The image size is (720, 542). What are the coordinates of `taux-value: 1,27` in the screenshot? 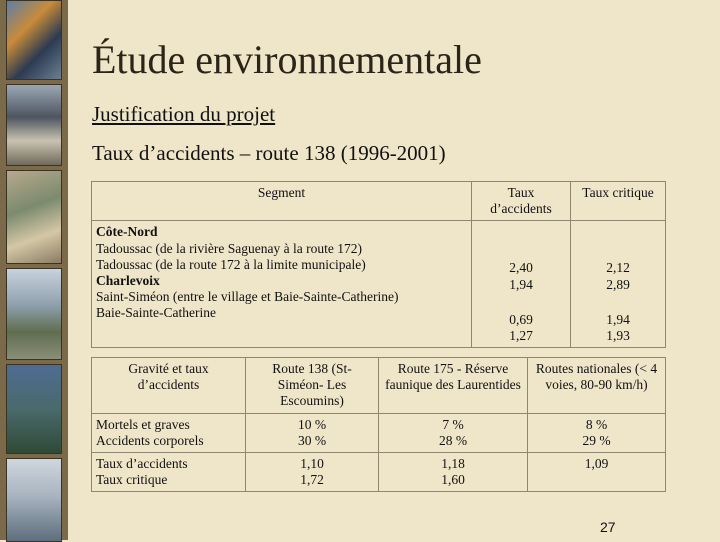 It's located at (521, 335).